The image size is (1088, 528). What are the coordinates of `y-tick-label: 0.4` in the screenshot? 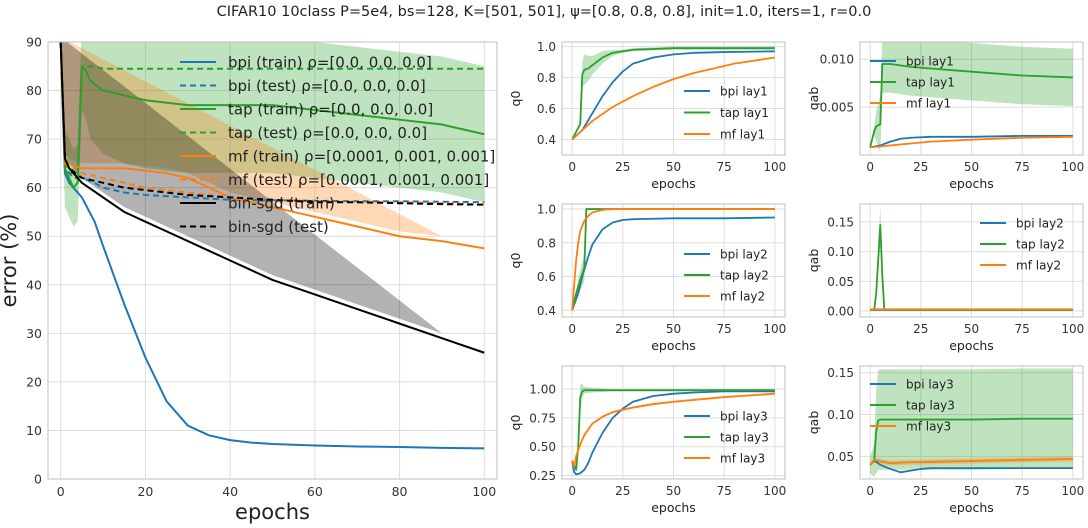 It's located at (546, 311).